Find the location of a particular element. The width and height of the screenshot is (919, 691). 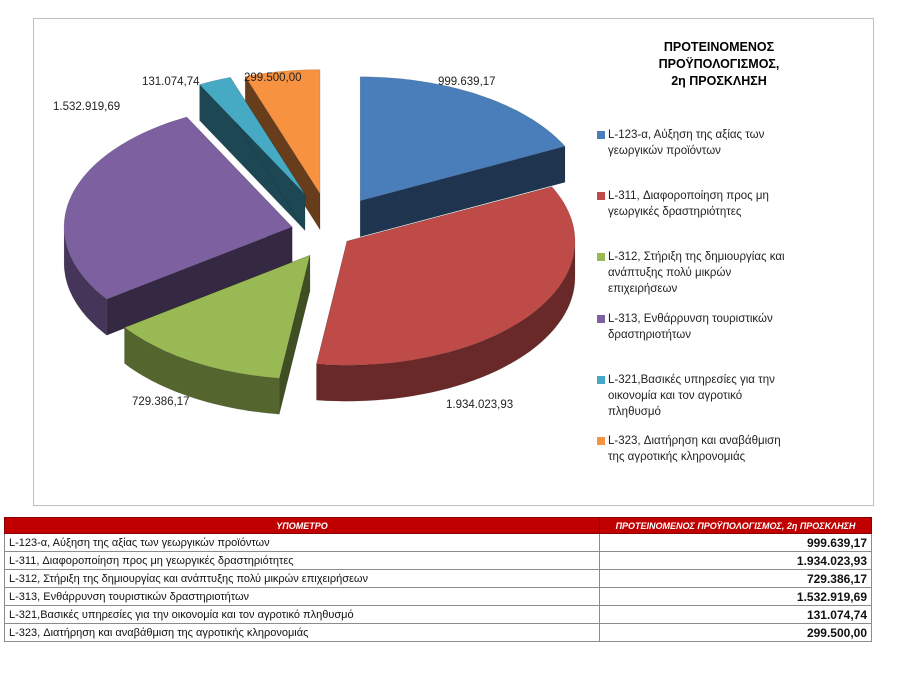

legend-label-line: L-313, Ενθάρρυνση τουριστικών is located at coordinates (690, 319).